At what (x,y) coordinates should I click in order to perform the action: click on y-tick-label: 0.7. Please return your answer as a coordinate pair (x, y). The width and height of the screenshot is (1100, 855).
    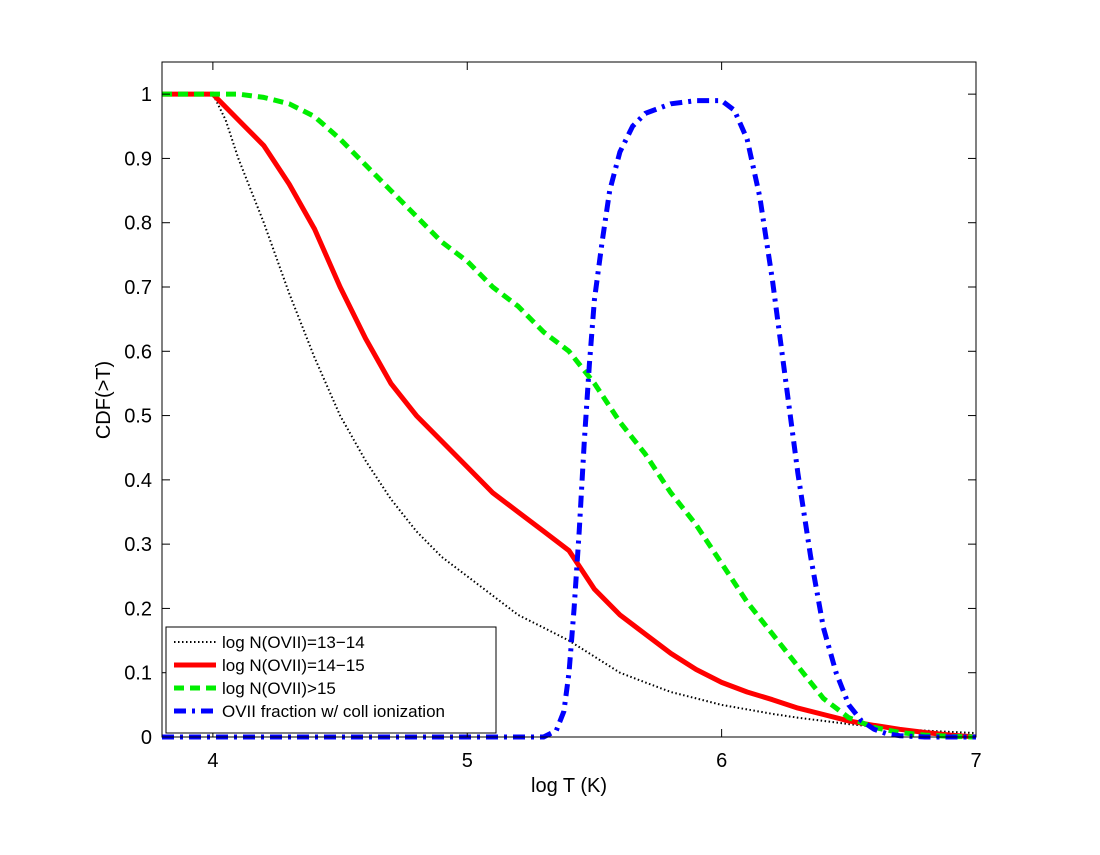
    Looking at the image, I should click on (138, 288).